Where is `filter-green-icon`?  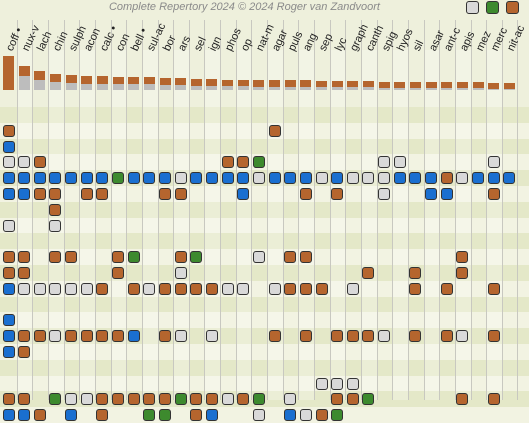 filter-green-icon is located at coordinates (492, 7).